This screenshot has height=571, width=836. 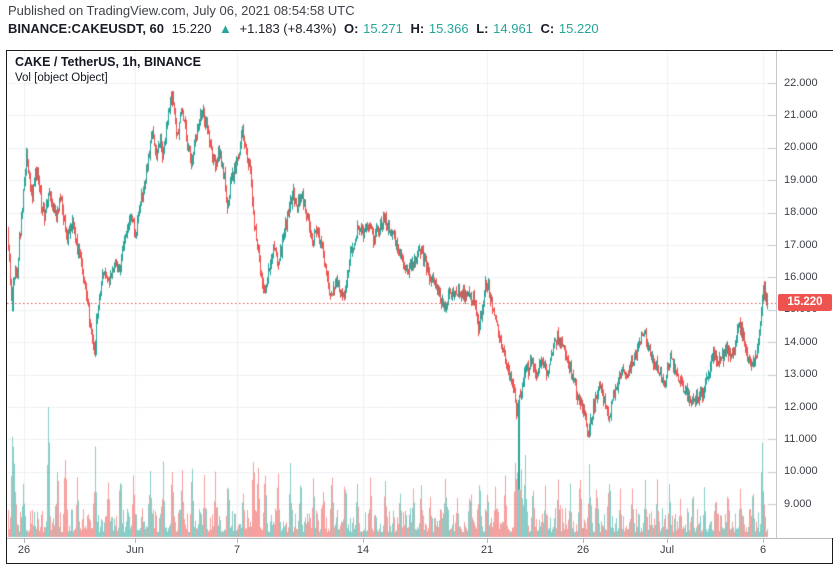 What do you see at coordinates (801, 374) in the screenshot?
I see `price-axis-label: 13.000` at bounding box center [801, 374].